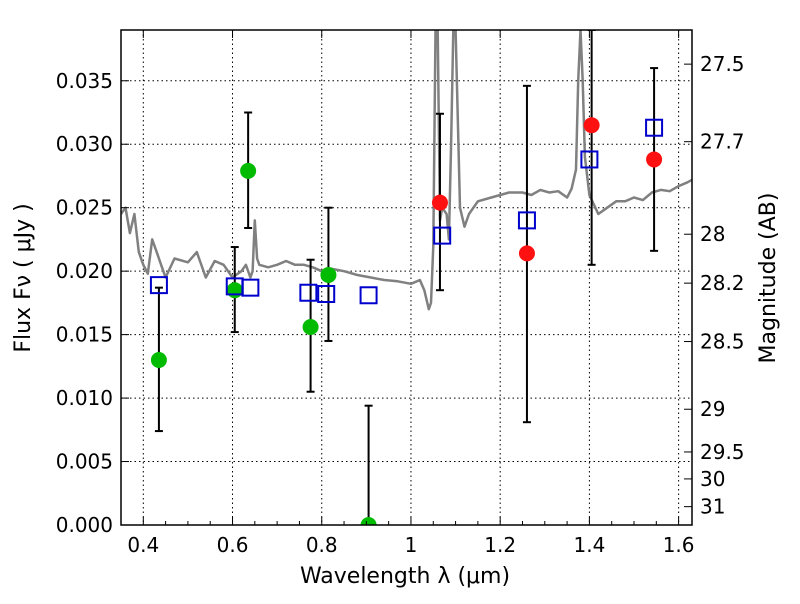 Image resolution: width=800 pixels, height=604 pixels. I want to click on y2-tick-label: 31, so click(712, 507).